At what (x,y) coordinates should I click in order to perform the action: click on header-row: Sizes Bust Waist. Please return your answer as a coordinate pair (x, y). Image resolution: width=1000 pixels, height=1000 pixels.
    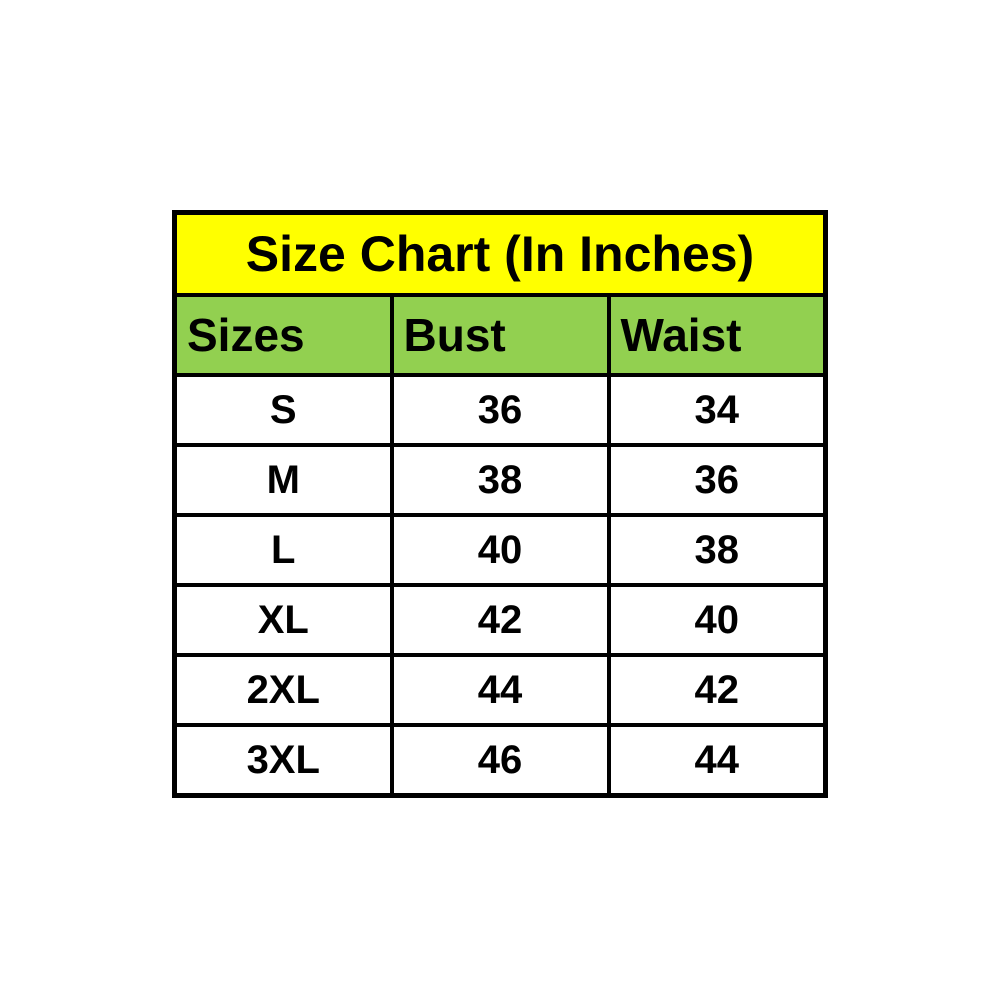
    Looking at the image, I should click on (500, 335).